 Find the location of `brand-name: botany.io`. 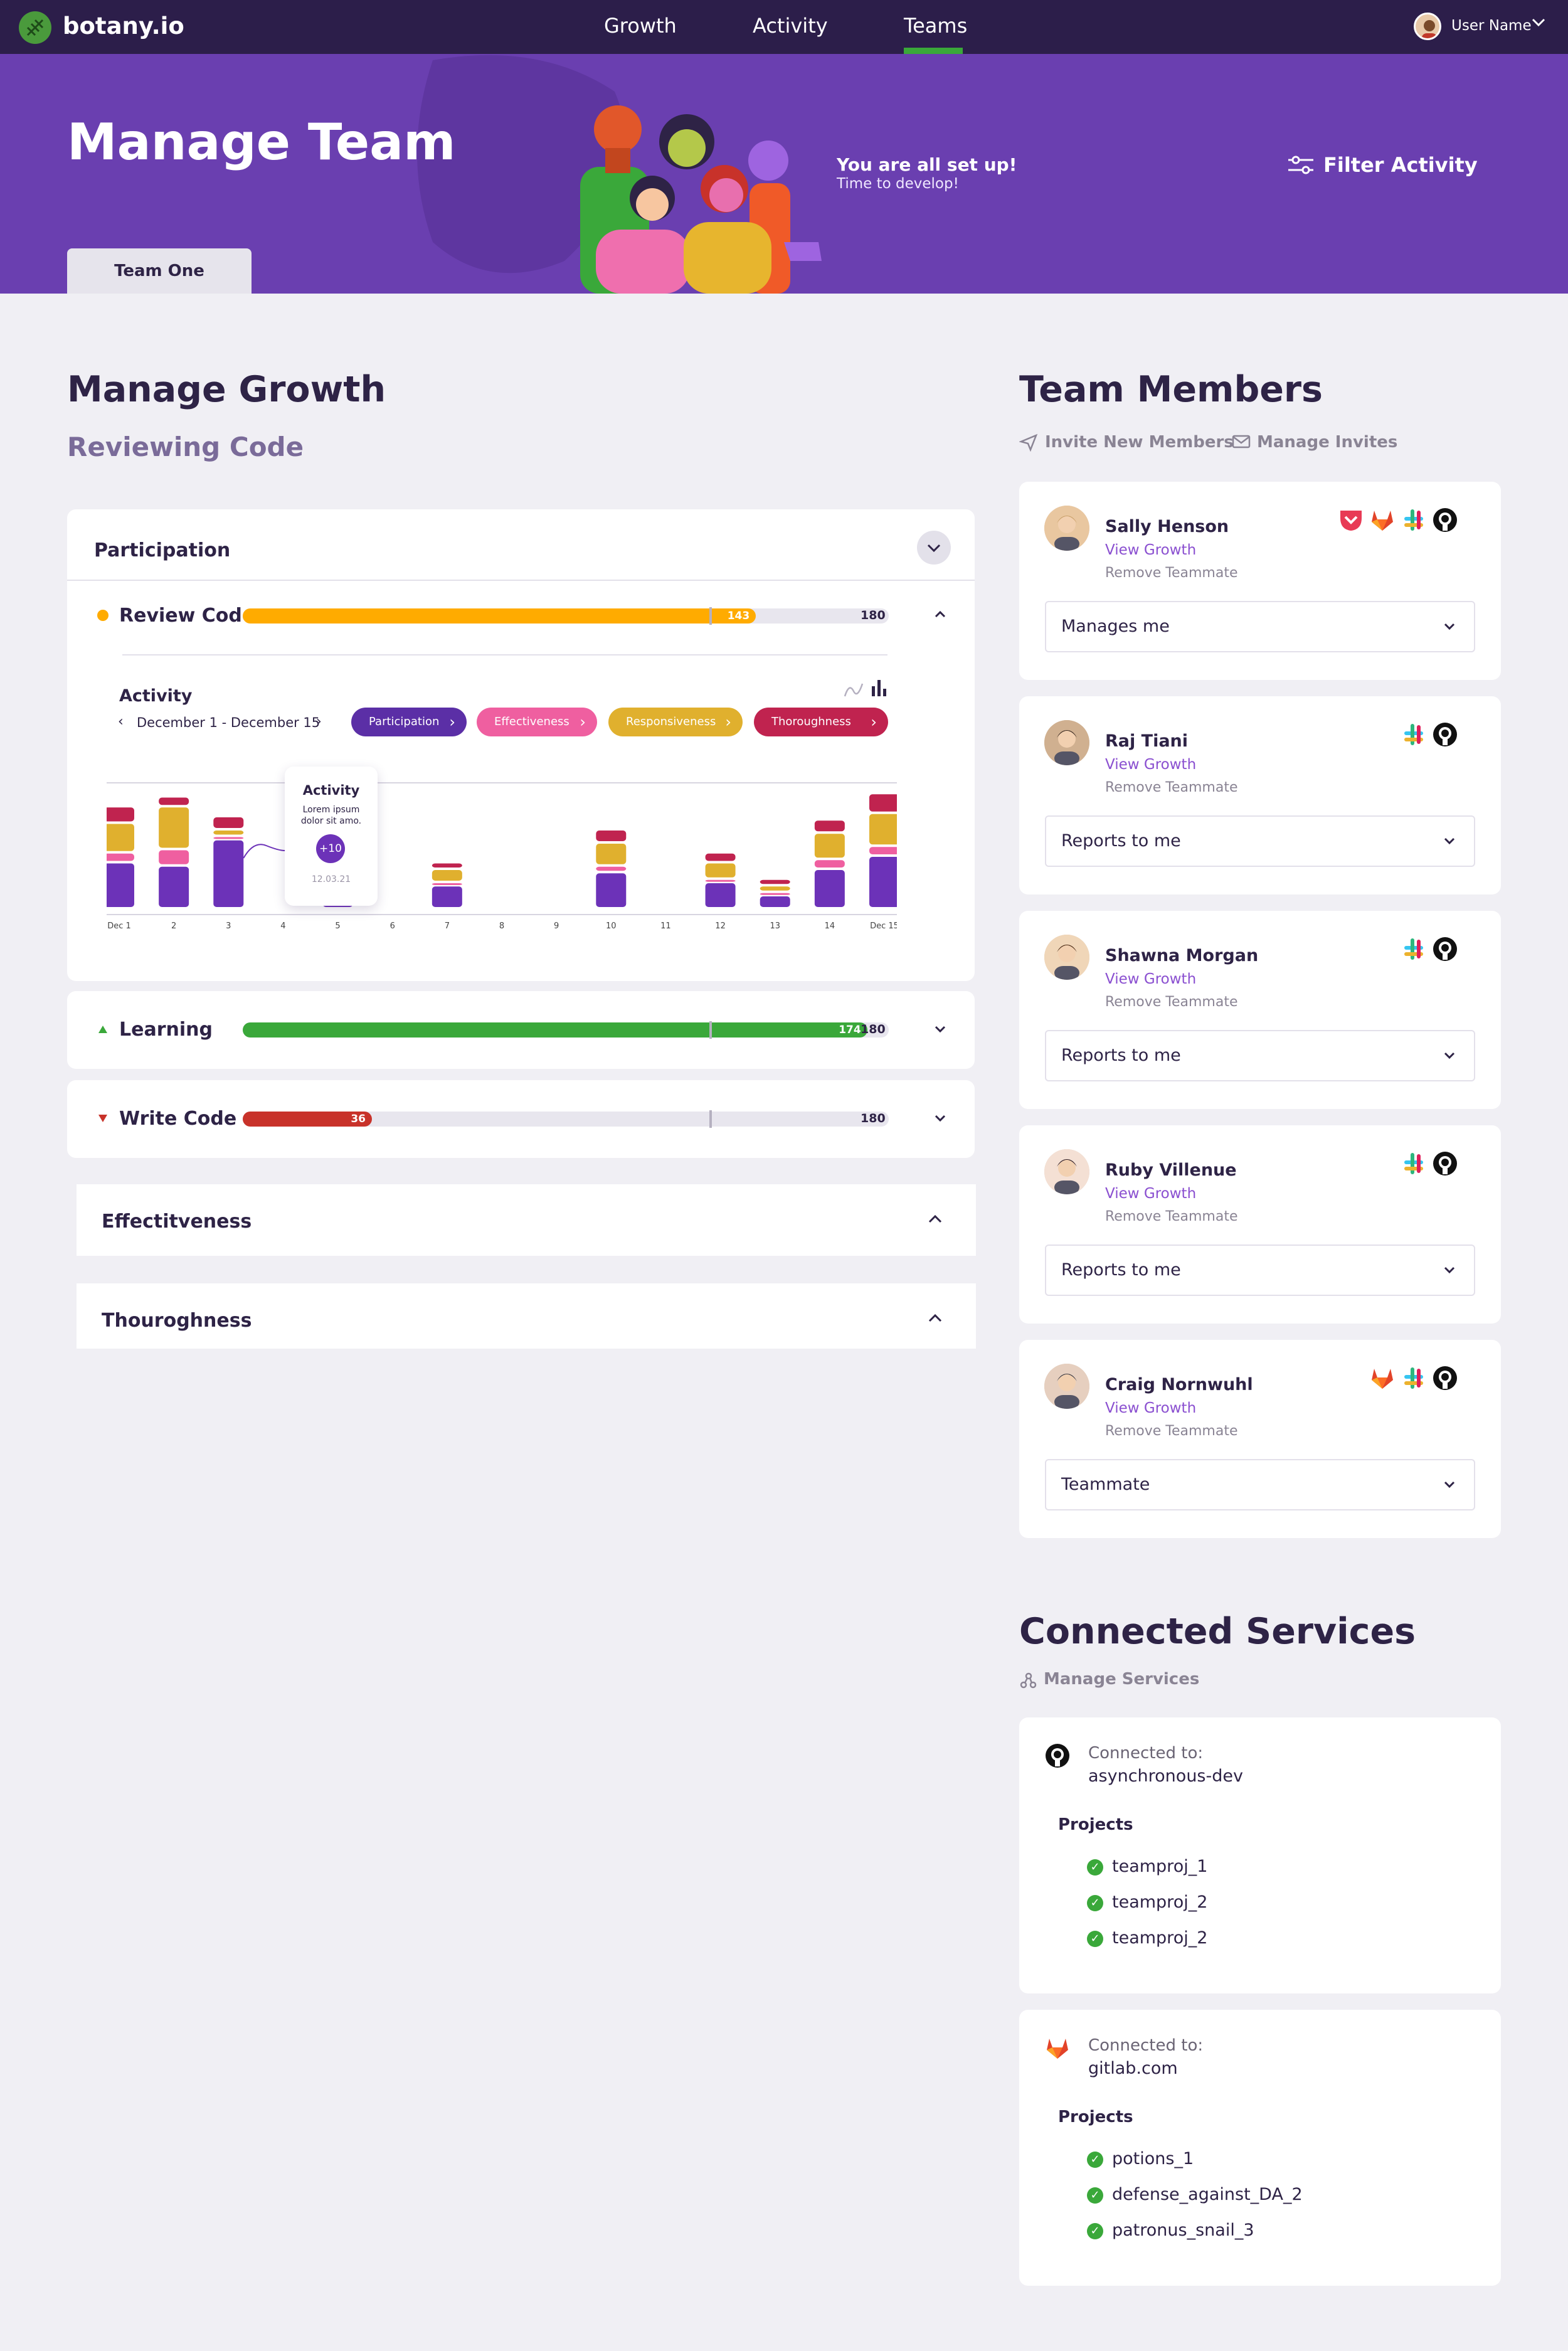

brand-name: botany.io is located at coordinates (123, 26).